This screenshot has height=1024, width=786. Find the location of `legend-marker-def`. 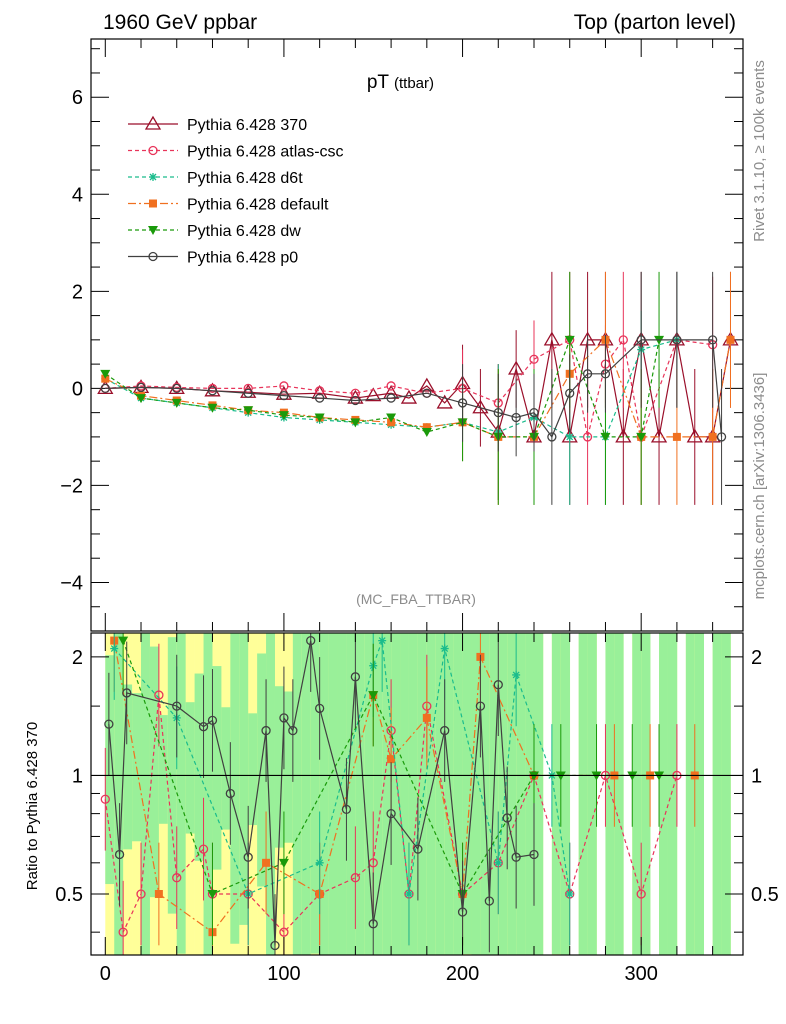

legend-marker-def is located at coordinates (153, 203).